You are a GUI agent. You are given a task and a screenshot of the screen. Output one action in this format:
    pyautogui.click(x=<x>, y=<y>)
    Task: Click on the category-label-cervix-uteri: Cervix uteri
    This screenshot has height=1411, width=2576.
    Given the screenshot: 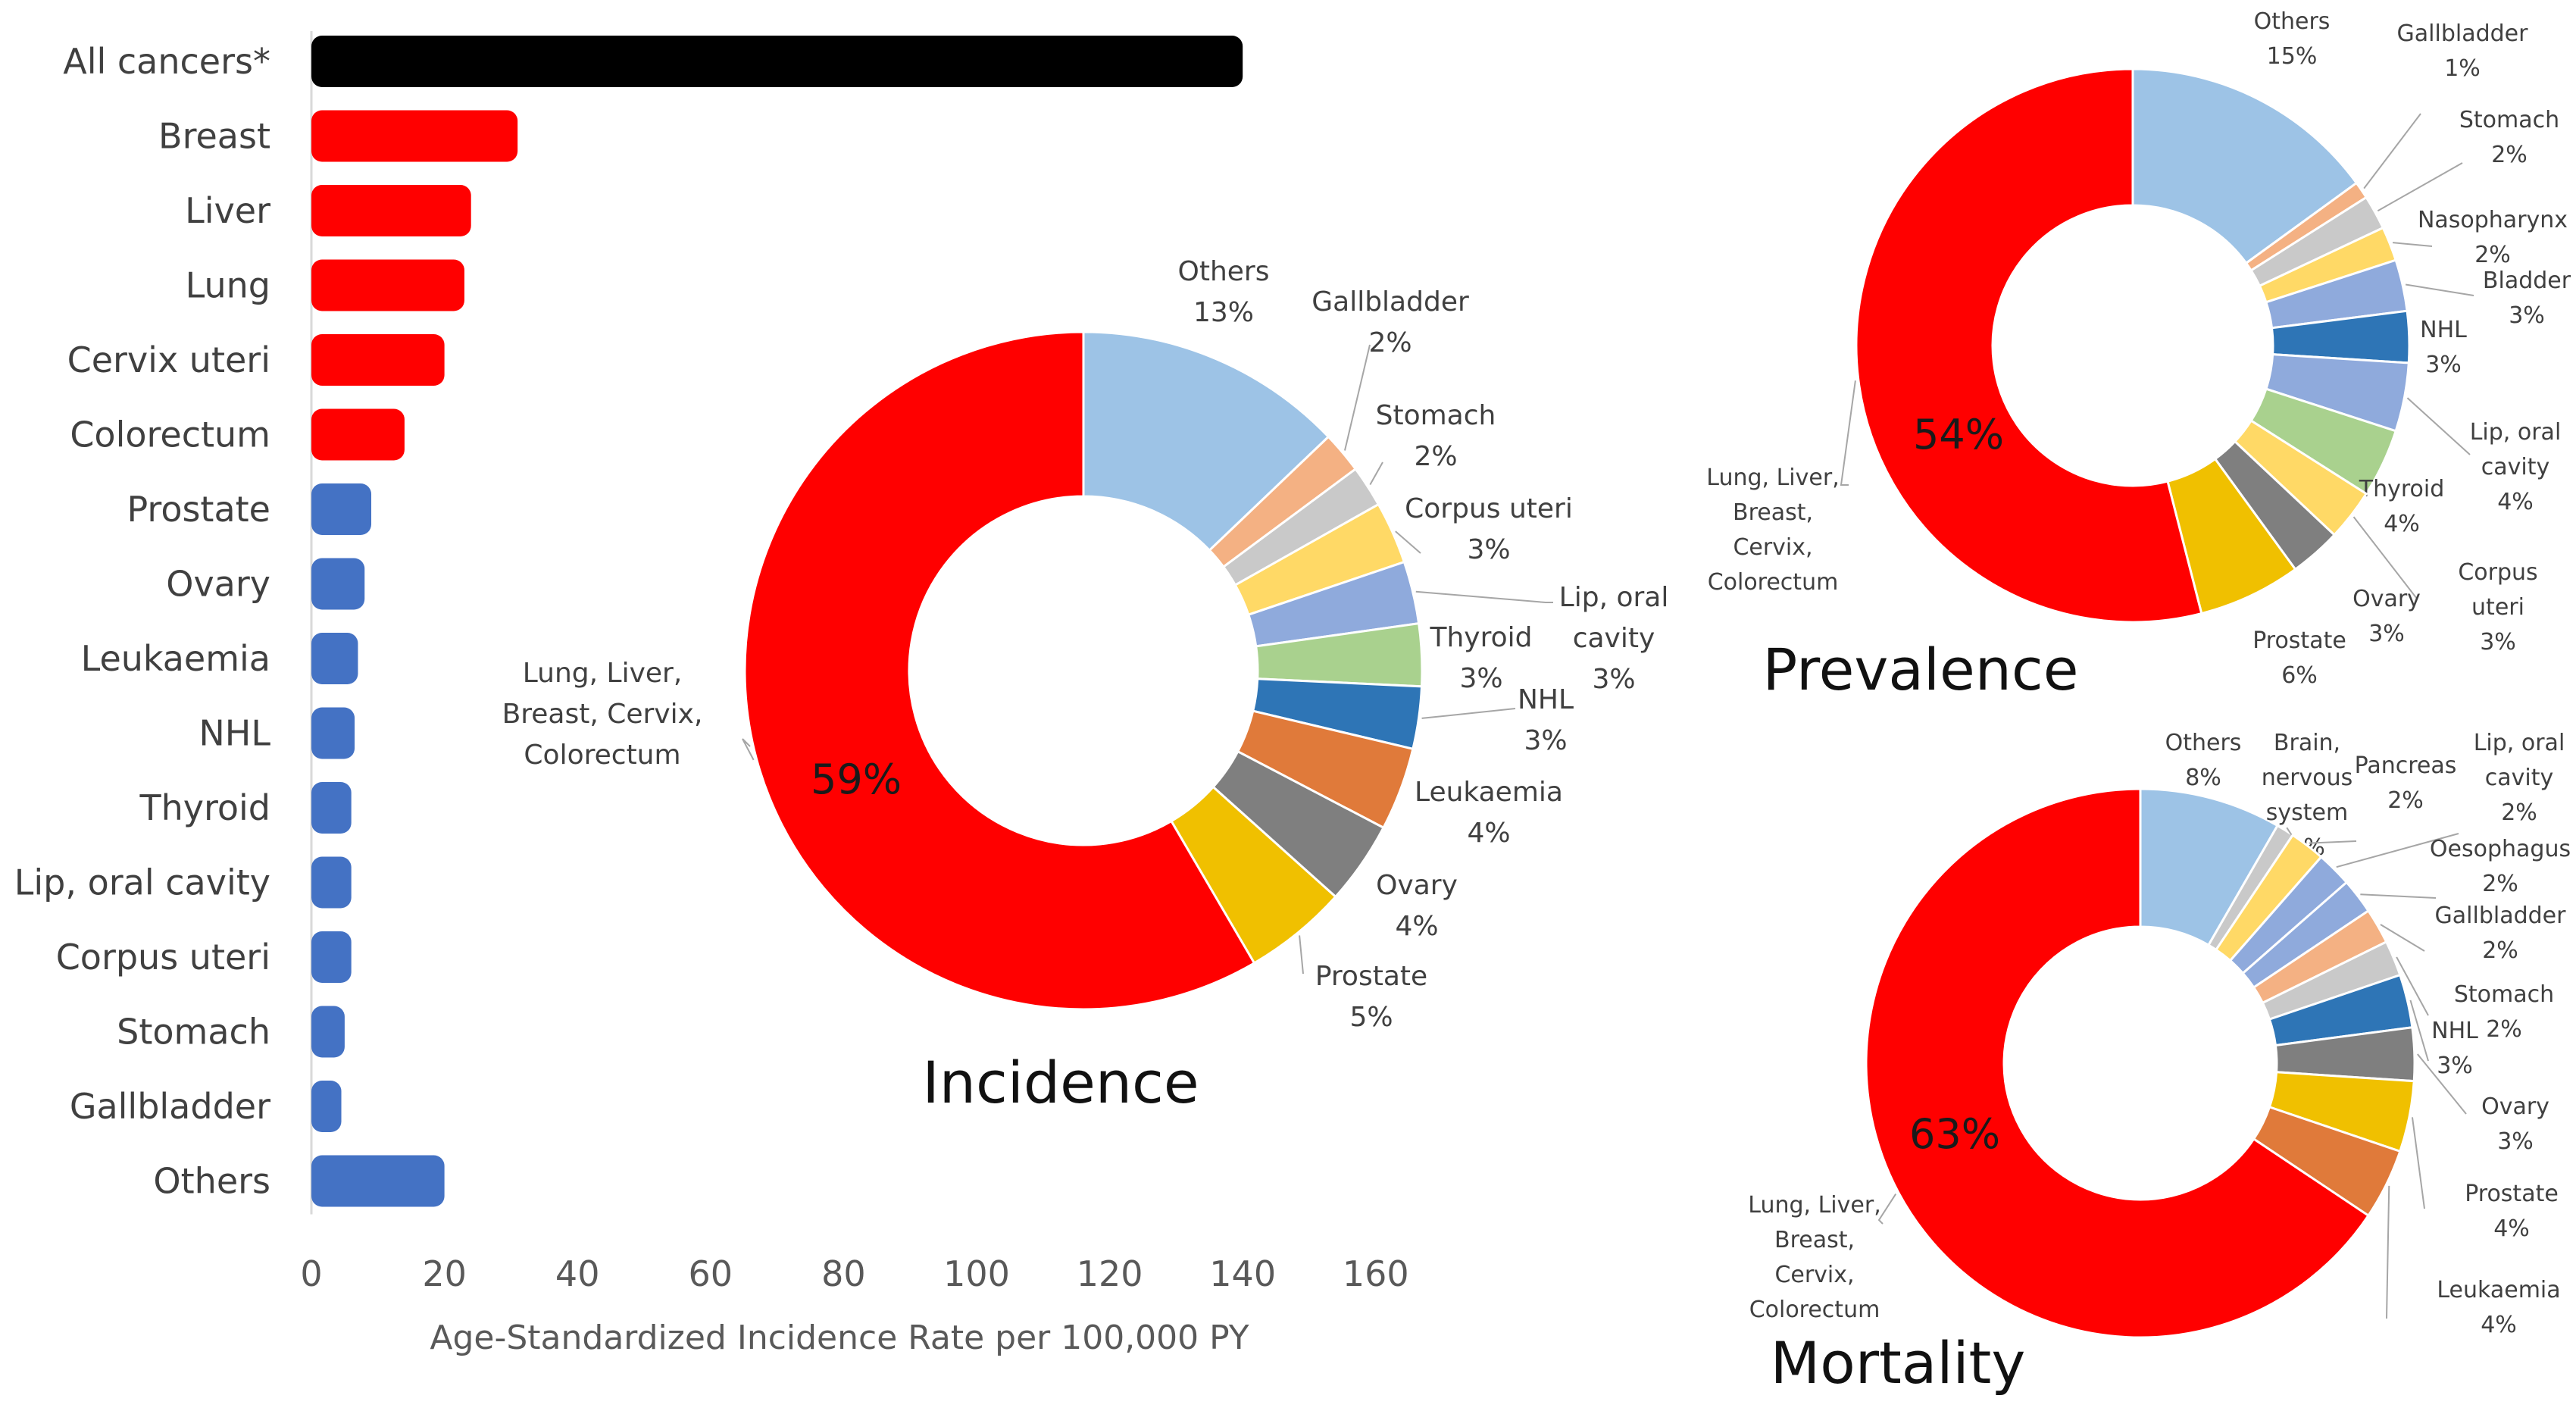 What is the action you would take?
    pyautogui.click(x=169, y=359)
    